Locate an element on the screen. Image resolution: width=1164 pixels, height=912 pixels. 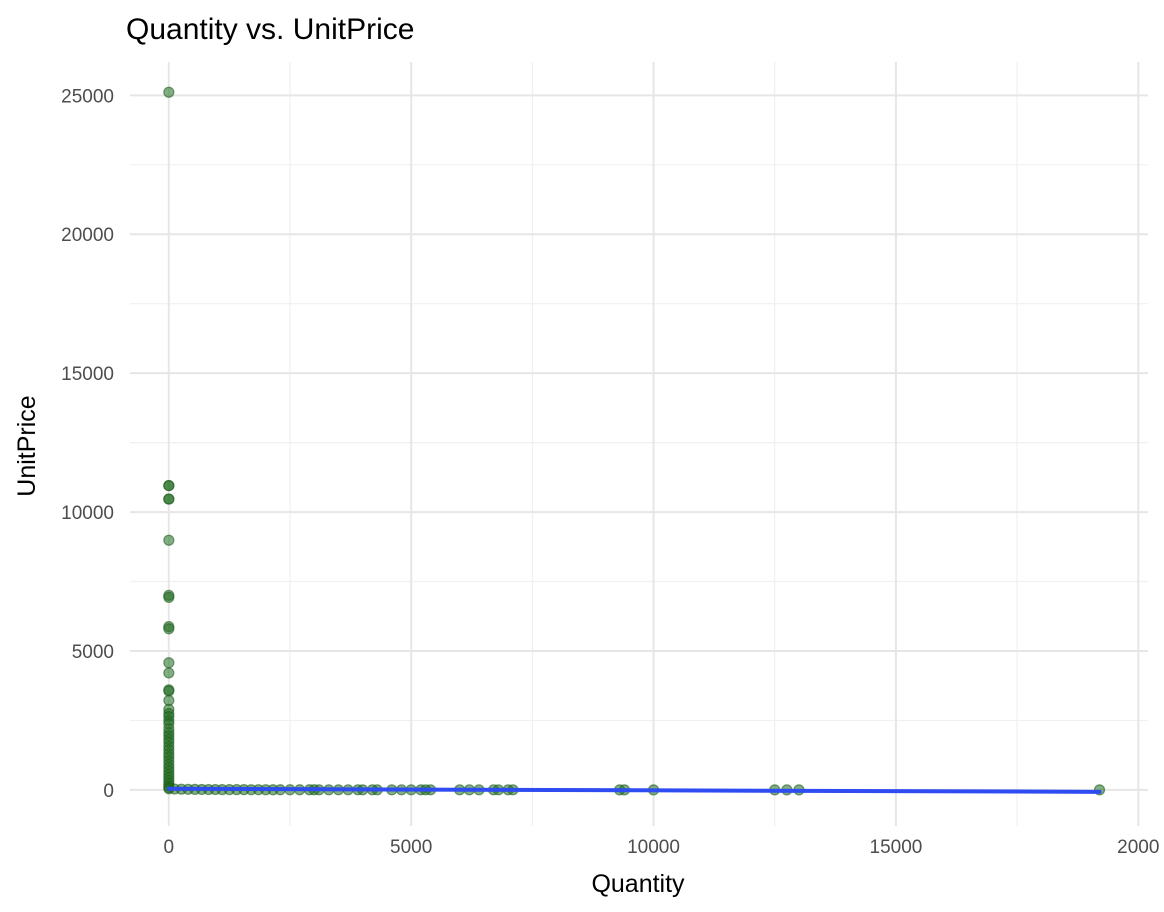
chart-title: Quantity vs. UnitPrice is located at coordinates (270, 29).